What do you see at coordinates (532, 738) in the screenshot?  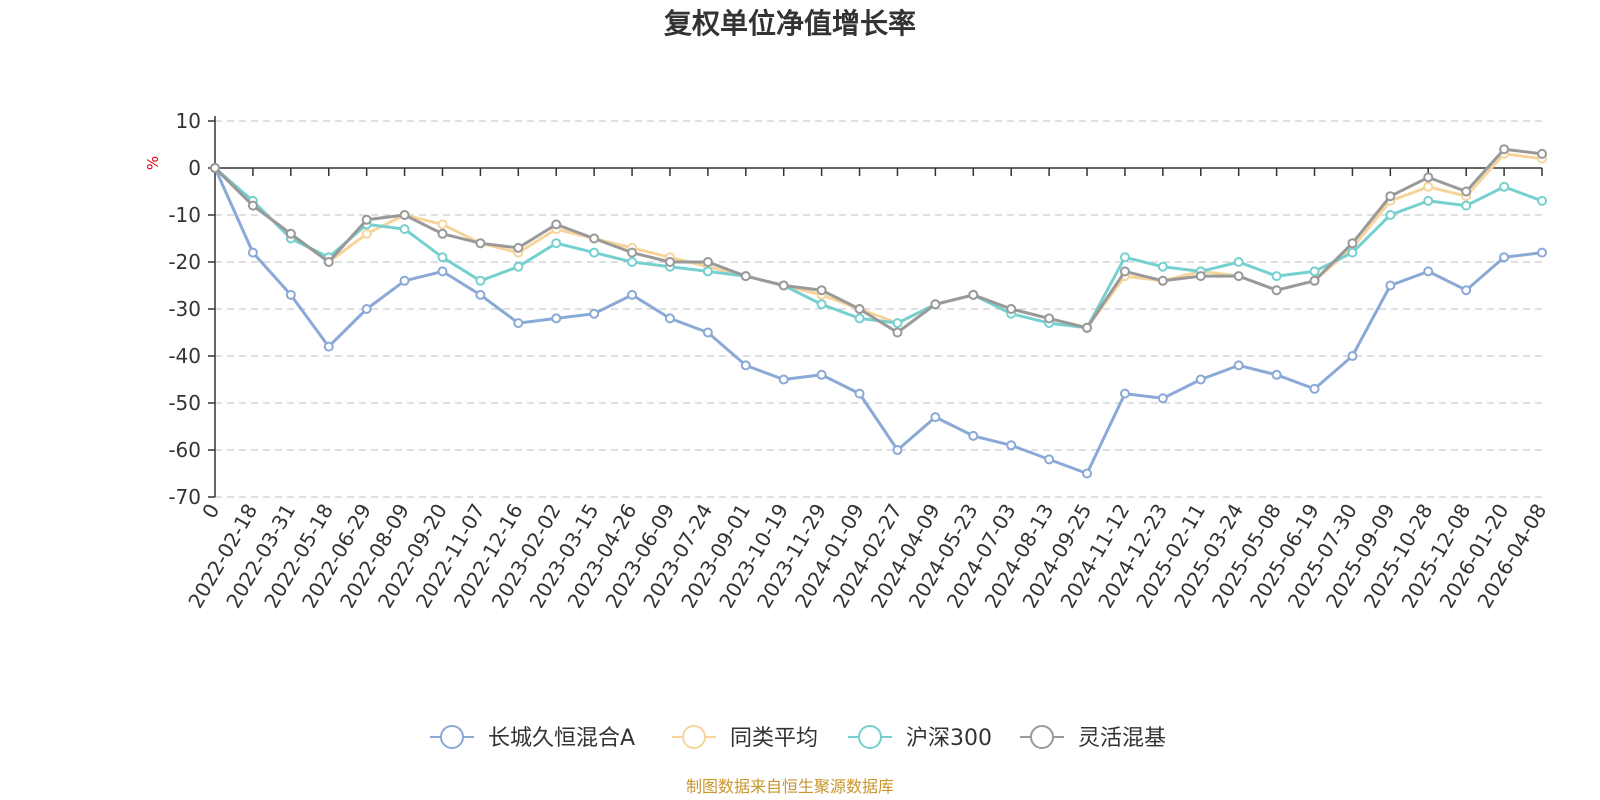 I see `legend-item: 长城久恒混合A` at bounding box center [532, 738].